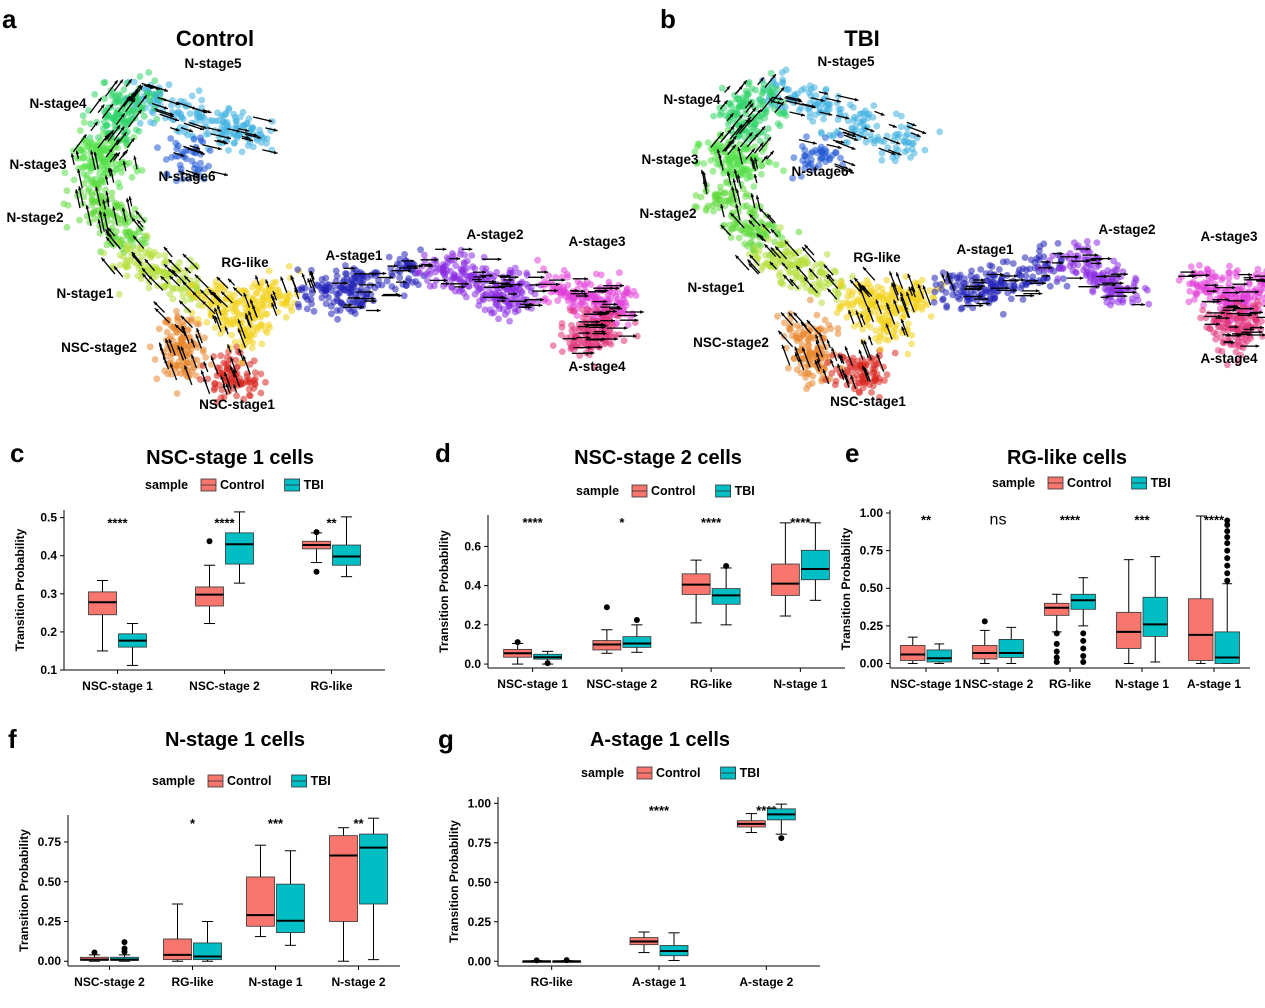  Describe the element at coordinates (1229, 358) in the screenshot. I see `cluster-label-a-stage4: A-stage4` at that location.